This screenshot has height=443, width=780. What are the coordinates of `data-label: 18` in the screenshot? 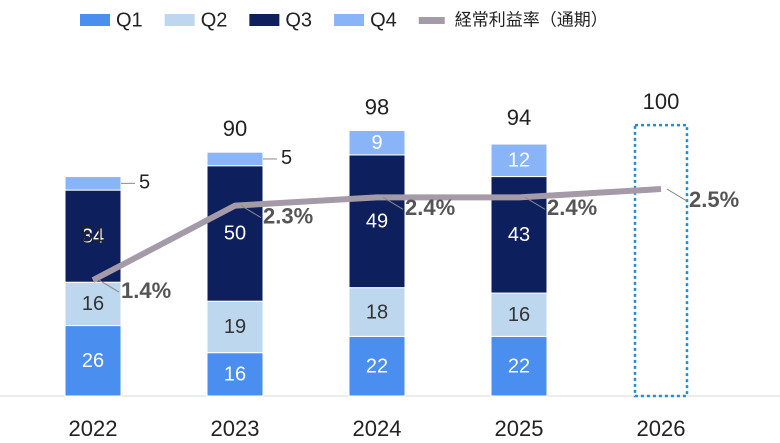 It's located at (377, 312).